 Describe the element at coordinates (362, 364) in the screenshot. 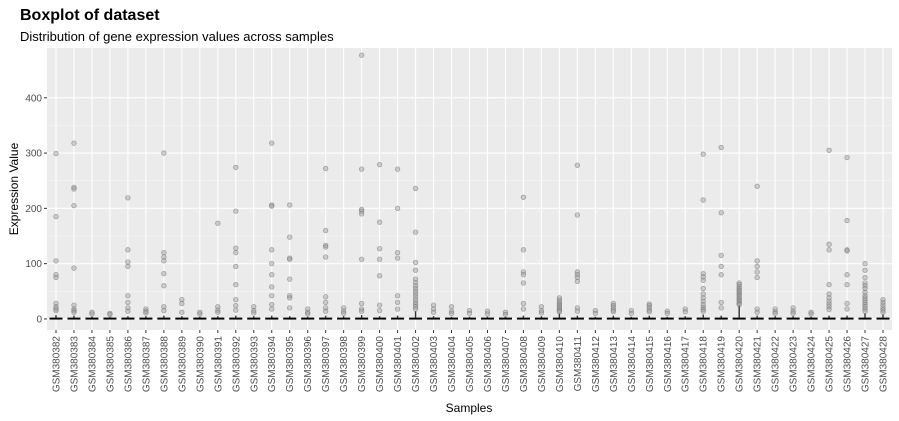

I see `x-tick-label: GSM380399` at that location.